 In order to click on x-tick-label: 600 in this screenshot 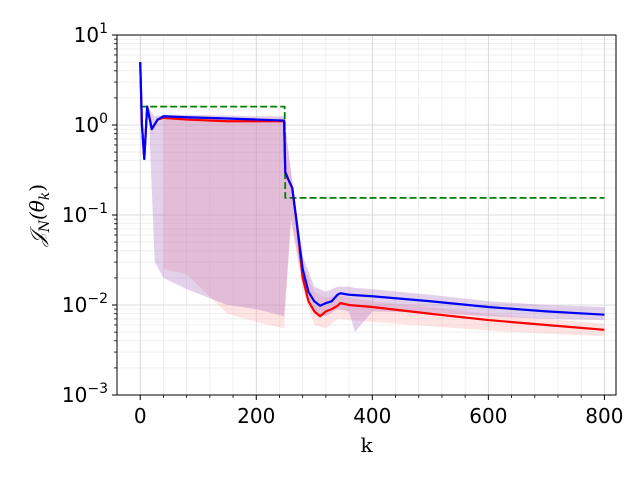, I will do `click(488, 416)`.